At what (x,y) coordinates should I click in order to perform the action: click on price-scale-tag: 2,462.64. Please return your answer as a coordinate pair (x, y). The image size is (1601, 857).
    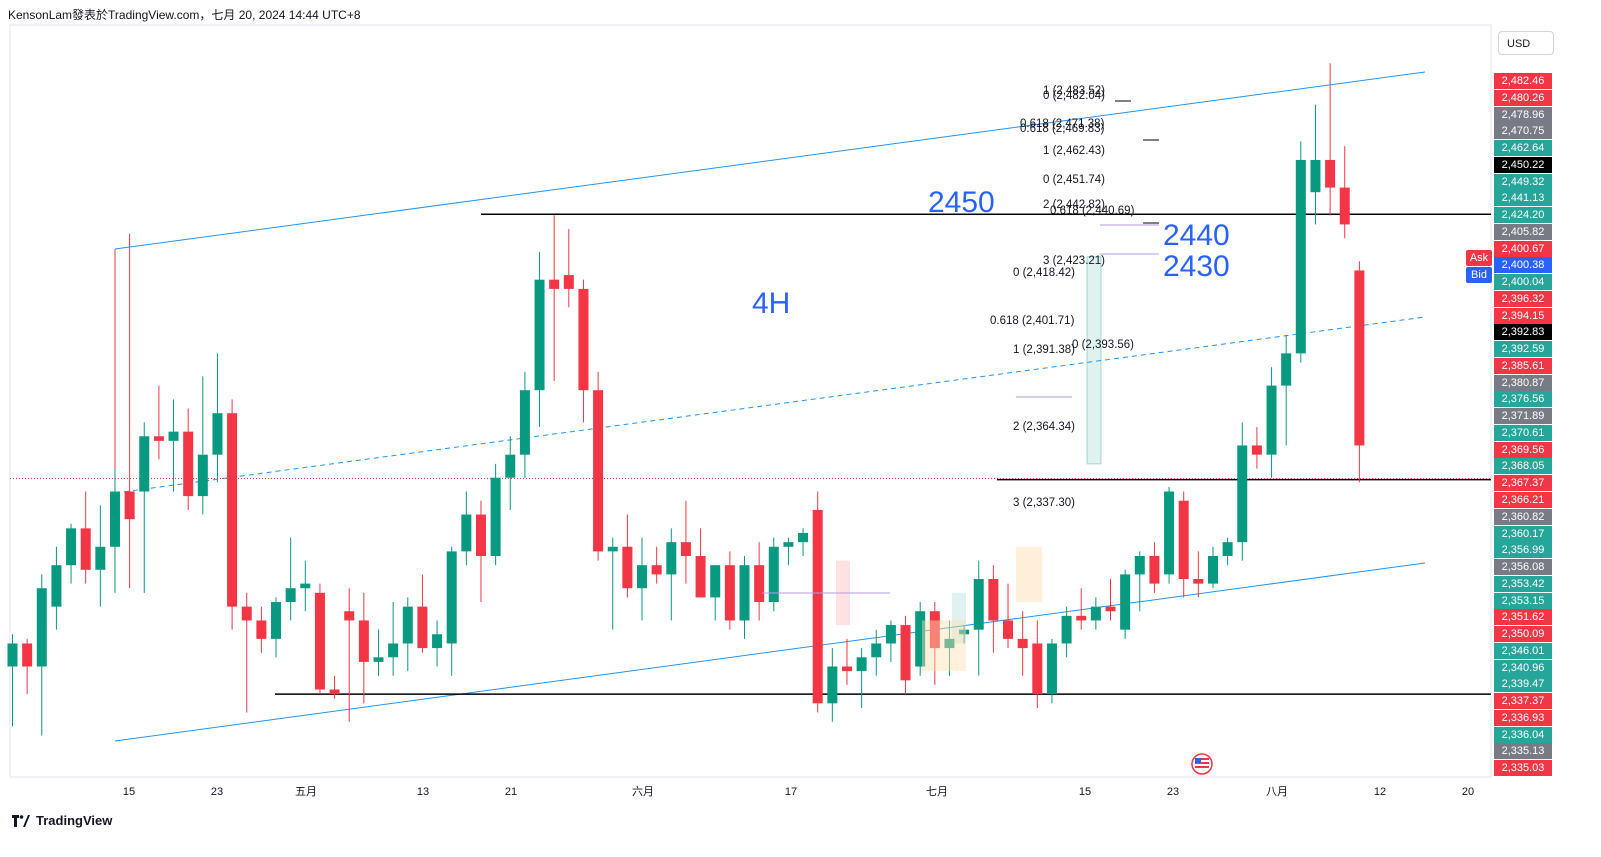
    Looking at the image, I should click on (1523, 148).